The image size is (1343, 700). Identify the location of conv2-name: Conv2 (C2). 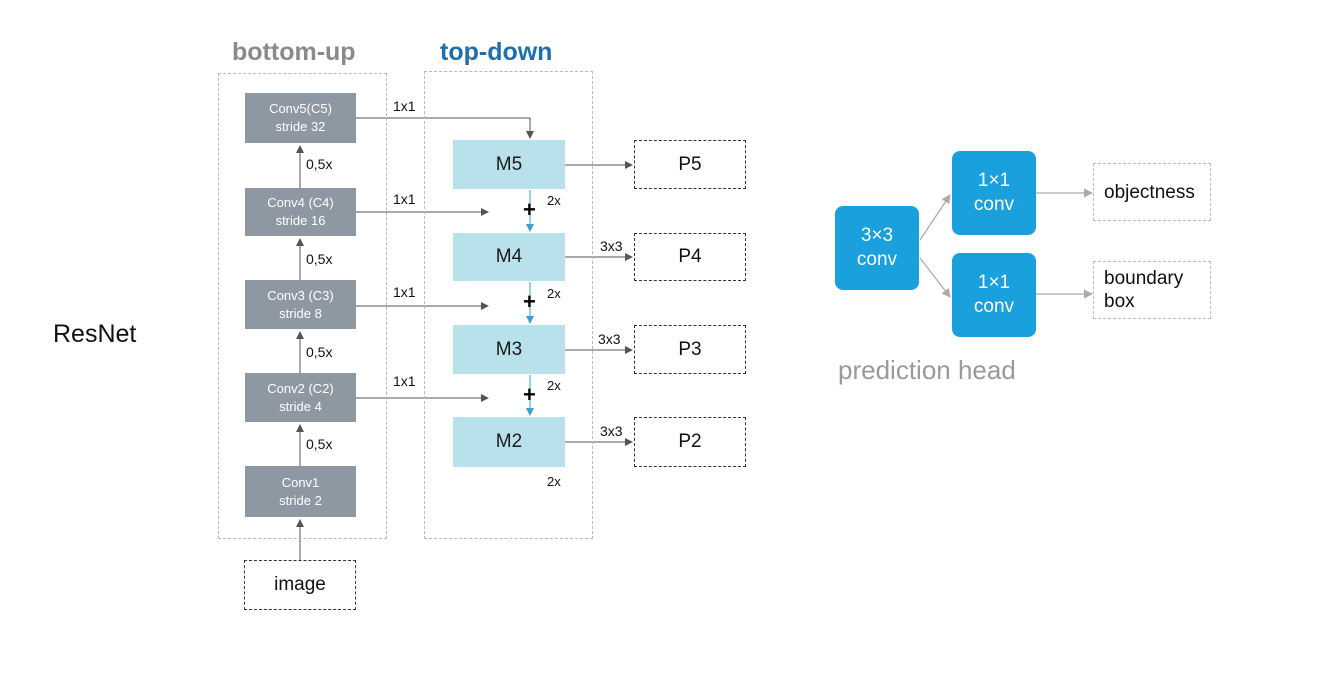
(300, 388).